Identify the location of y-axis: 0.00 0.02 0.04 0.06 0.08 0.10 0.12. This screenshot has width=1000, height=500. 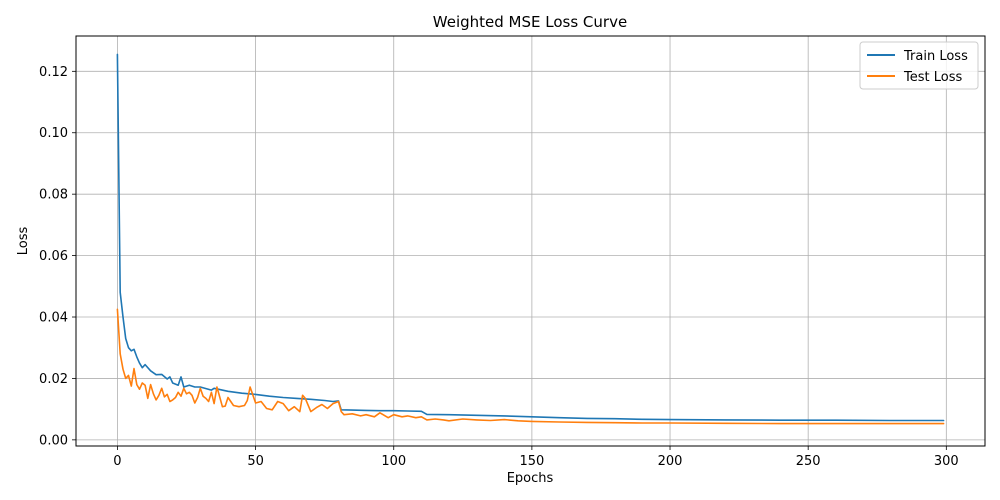
(57, 256).